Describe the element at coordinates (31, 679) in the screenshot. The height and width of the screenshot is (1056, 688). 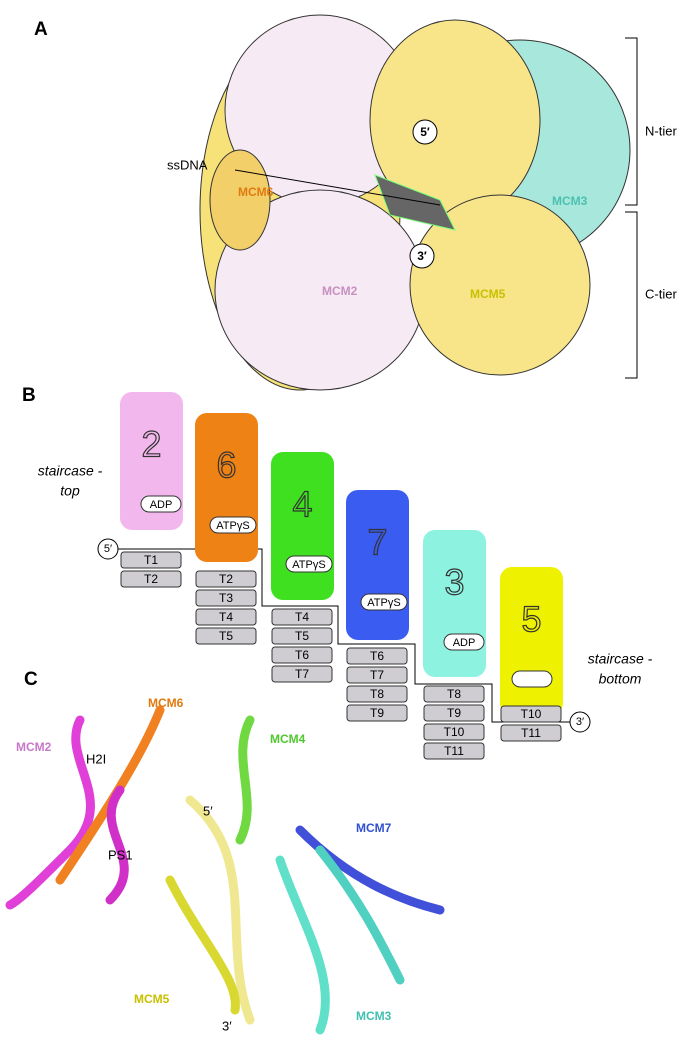
I see `panel-label: C` at that location.